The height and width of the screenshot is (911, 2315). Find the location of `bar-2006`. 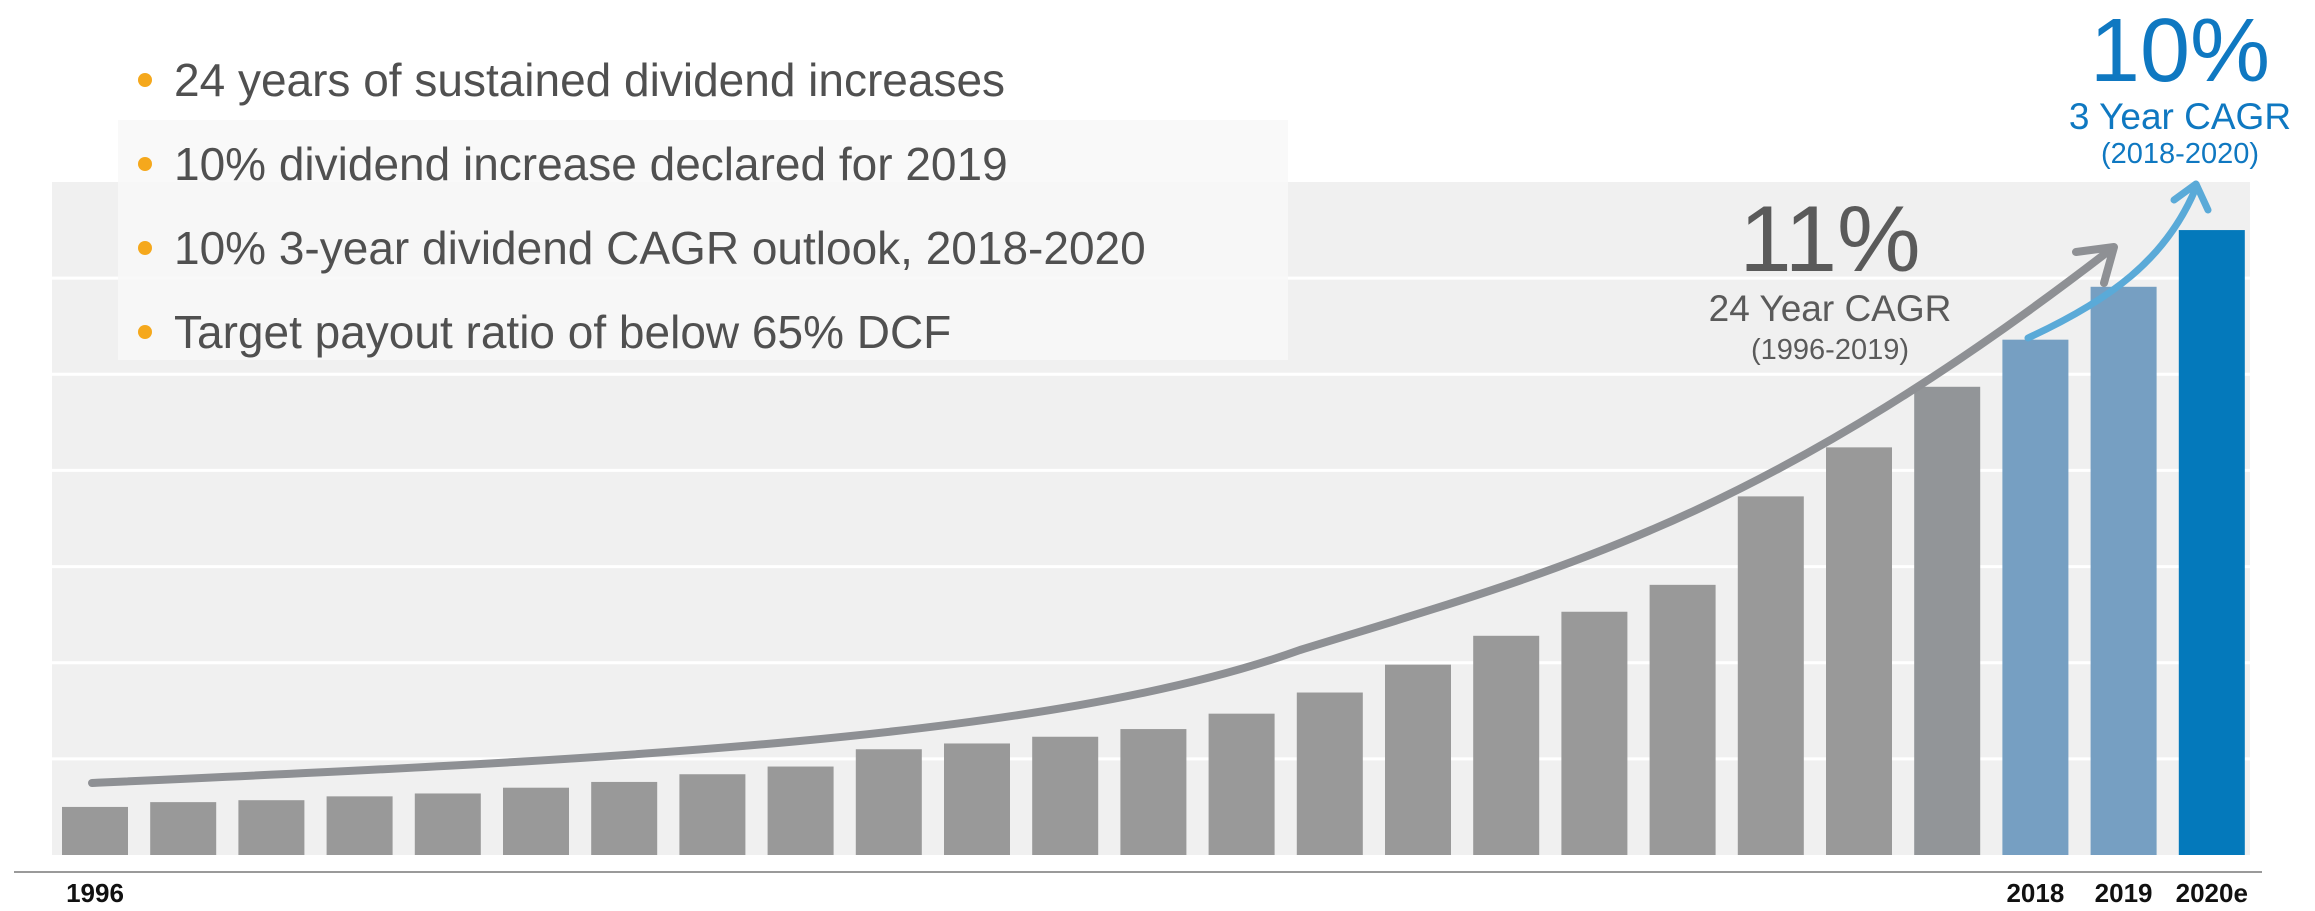

bar-2006 is located at coordinates (977, 799).